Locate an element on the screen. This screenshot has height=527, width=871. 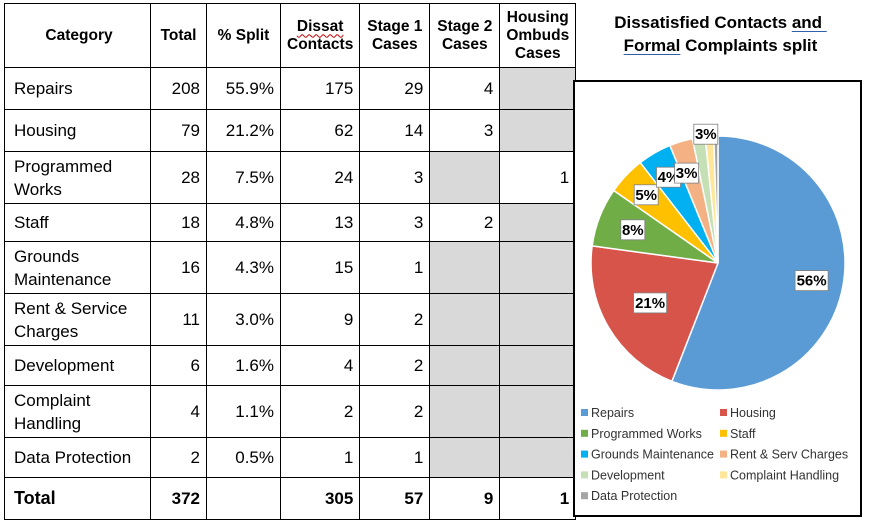
table-row: Development 6 1.6% 4 2 is located at coordinates (290, 365).